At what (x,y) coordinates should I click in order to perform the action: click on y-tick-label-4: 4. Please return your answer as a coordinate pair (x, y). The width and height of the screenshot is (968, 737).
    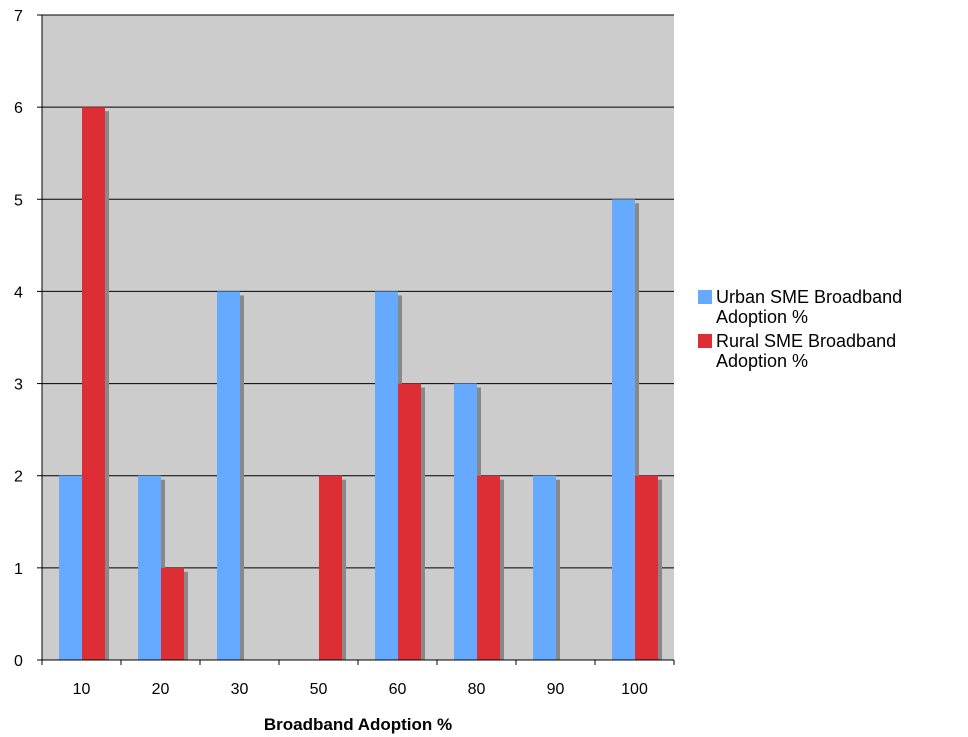
    Looking at the image, I should click on (18, 292).